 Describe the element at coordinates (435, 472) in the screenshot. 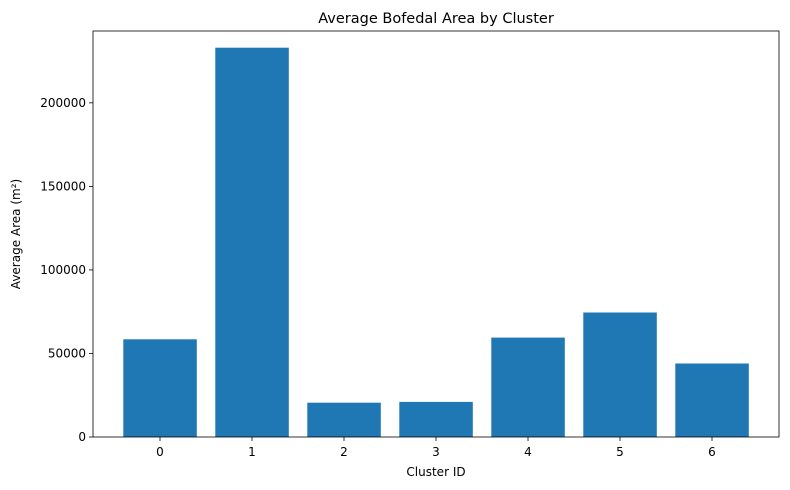

I see `x-axis-label: Cluster ID` at that location.